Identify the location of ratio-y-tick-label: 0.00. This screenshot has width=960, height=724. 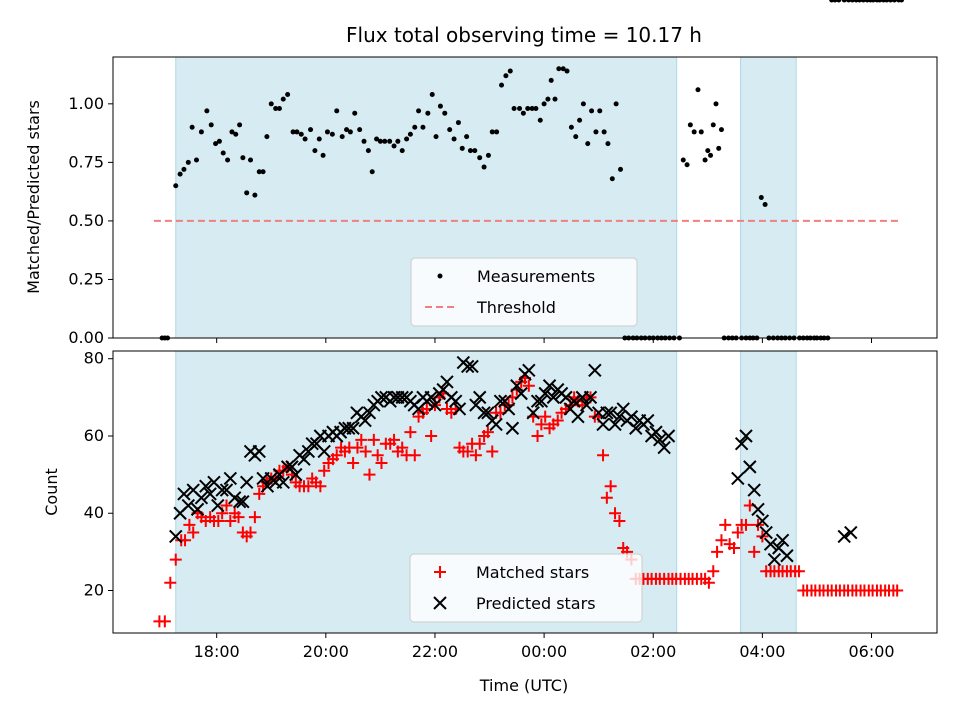
(86, 337).